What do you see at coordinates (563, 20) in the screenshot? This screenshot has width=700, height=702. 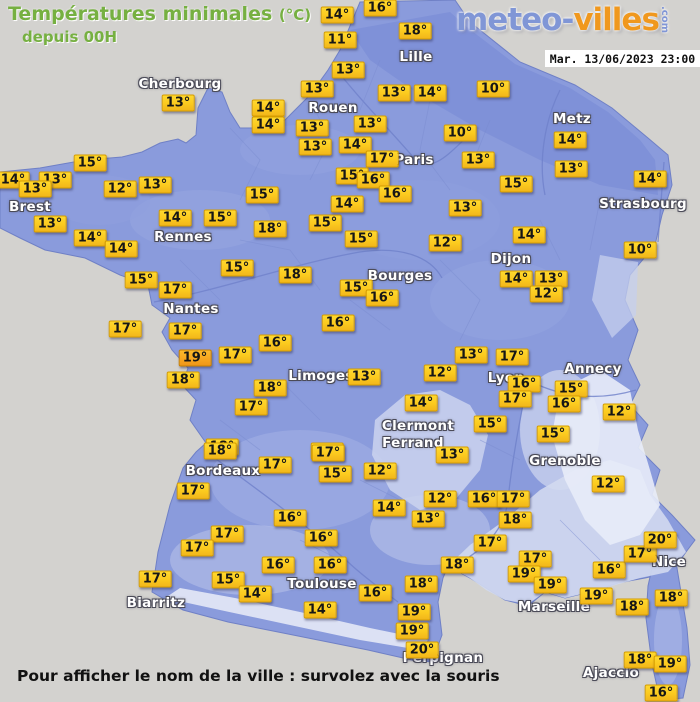 I see `meteo-villes-logo: meteo-villes.com` at bounding box center [563, 20].